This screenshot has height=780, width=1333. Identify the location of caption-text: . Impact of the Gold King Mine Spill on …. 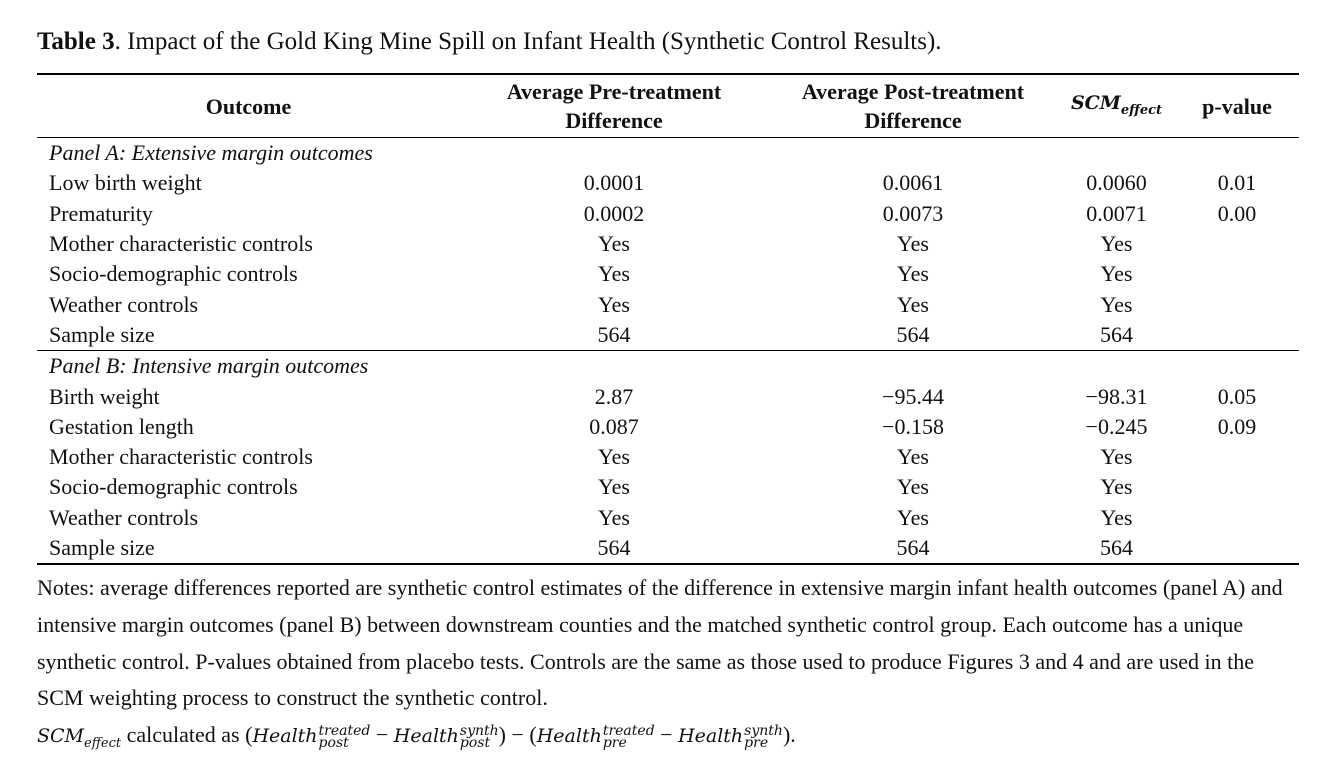
(528, 41).